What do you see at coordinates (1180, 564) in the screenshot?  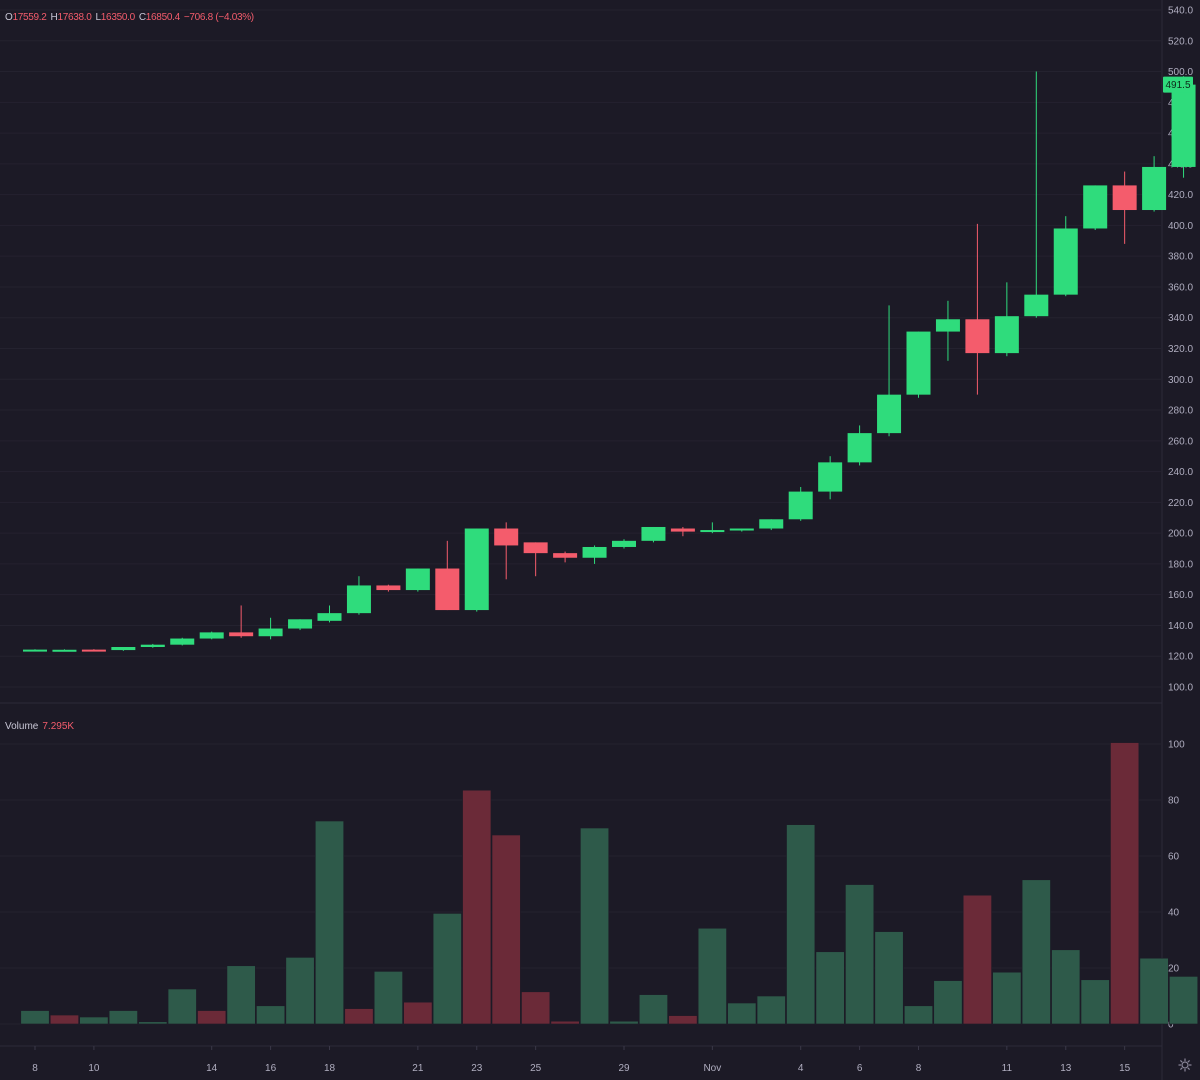 I see `price-tick-label: 180.0` at bounding box center [1180, 564].